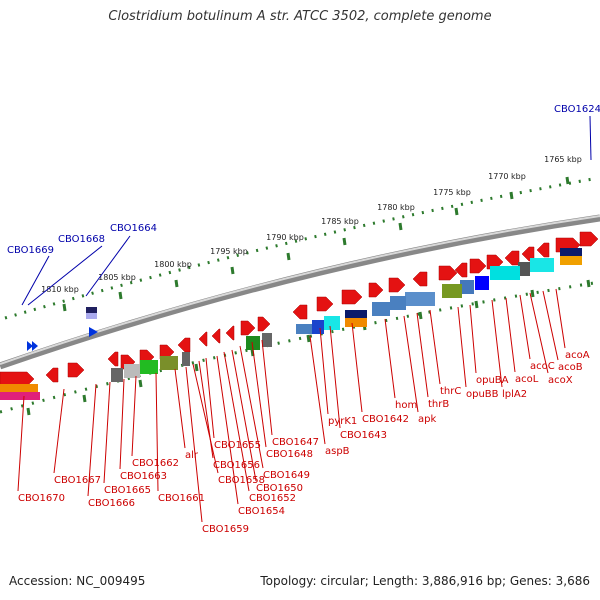 The width and height of the screenshot is (600, 600). What do you see at coordinates (427, 419) in the screenshot?
I see `gene-label: apk` at bounding box center [427, 419].